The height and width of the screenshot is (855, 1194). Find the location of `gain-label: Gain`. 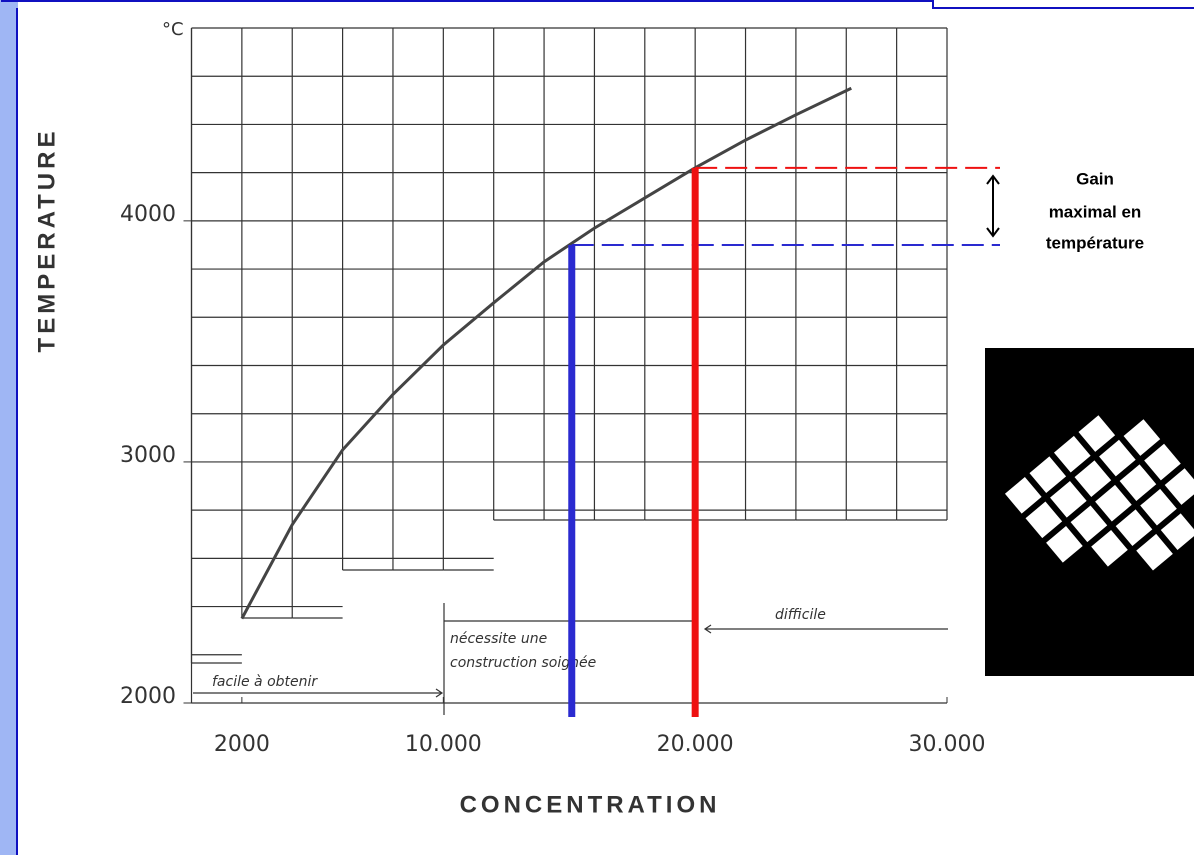

gain-label: Gain is located at coordinates (1095, 178).